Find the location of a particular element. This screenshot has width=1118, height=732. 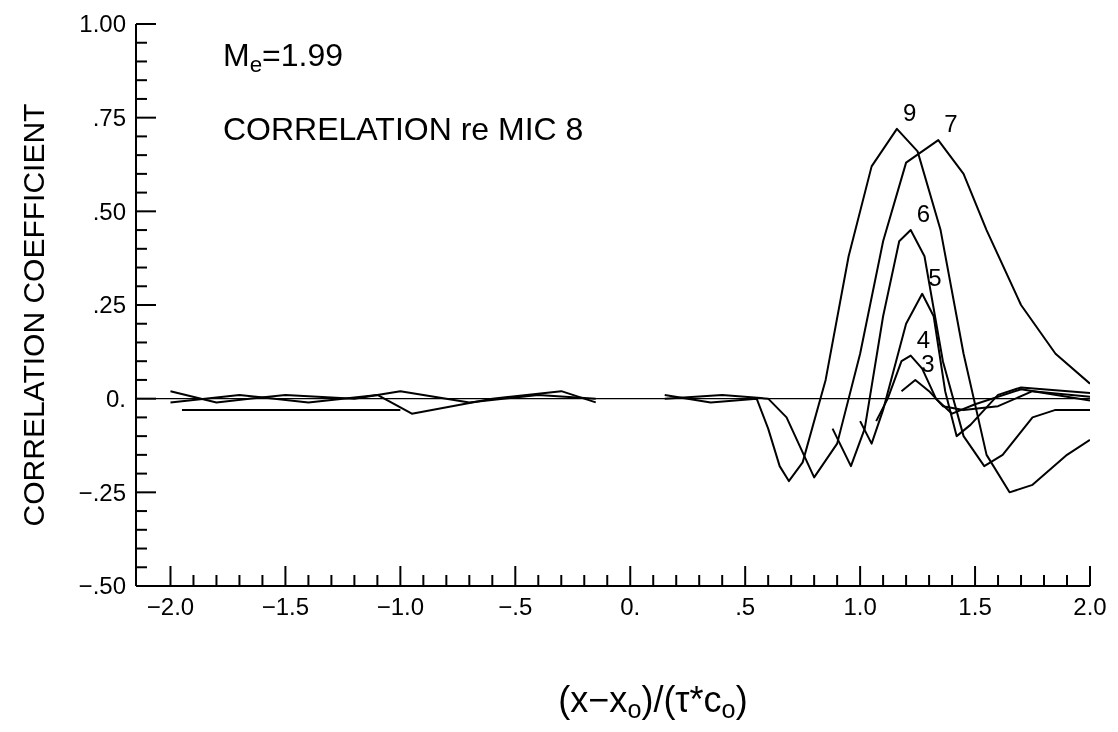

y-tick-label: −.25 is located at coordinates (102, 492).